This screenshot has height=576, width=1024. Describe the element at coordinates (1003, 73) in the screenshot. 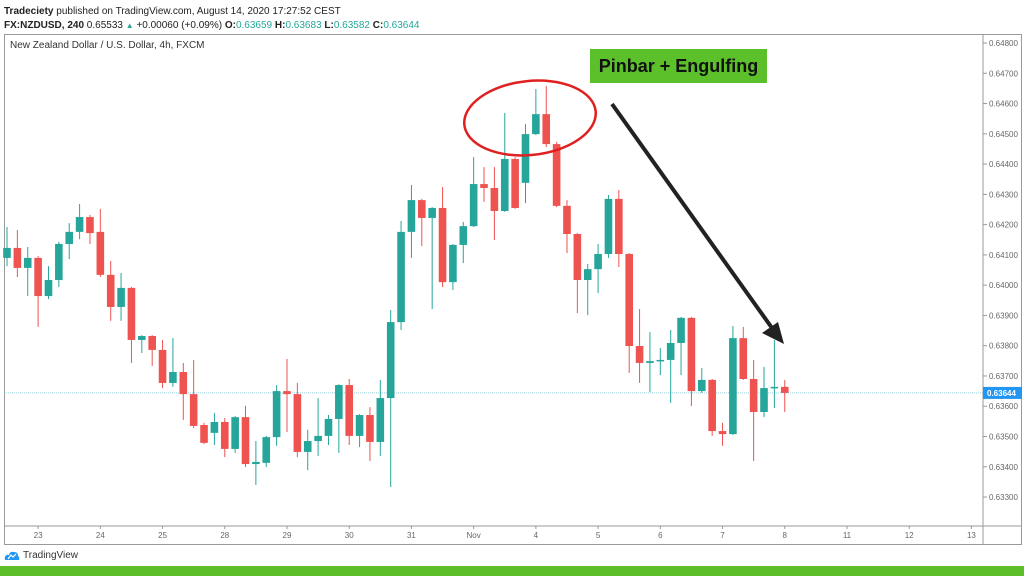

I see `price-tick-label: 0.64700` at that location.